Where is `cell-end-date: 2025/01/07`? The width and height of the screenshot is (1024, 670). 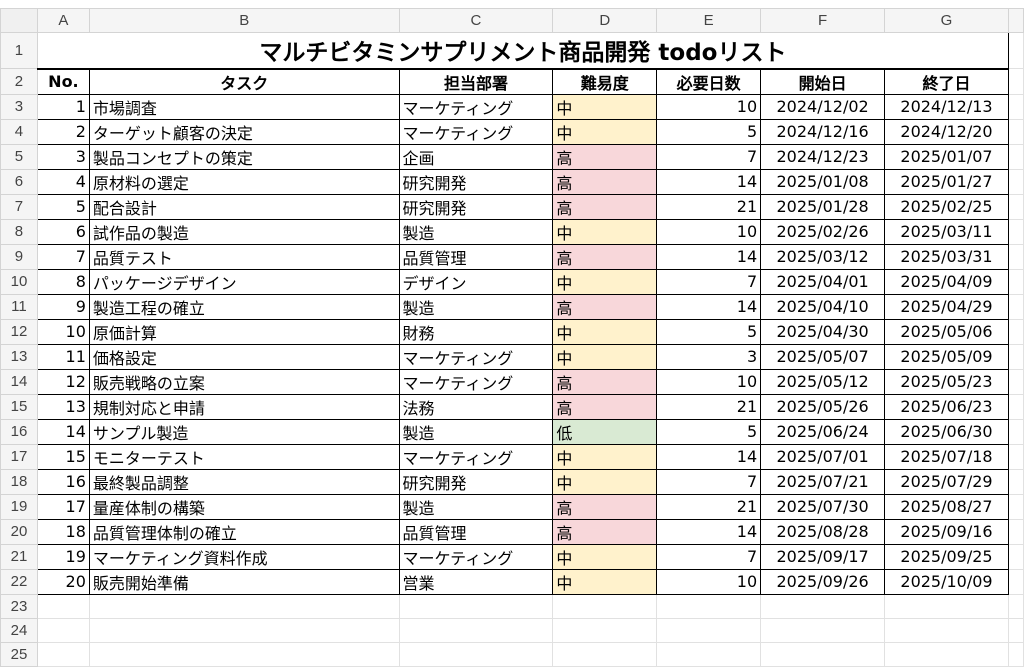
cell-end-date: 2025/01/07 is located at coordinates (946, 156).